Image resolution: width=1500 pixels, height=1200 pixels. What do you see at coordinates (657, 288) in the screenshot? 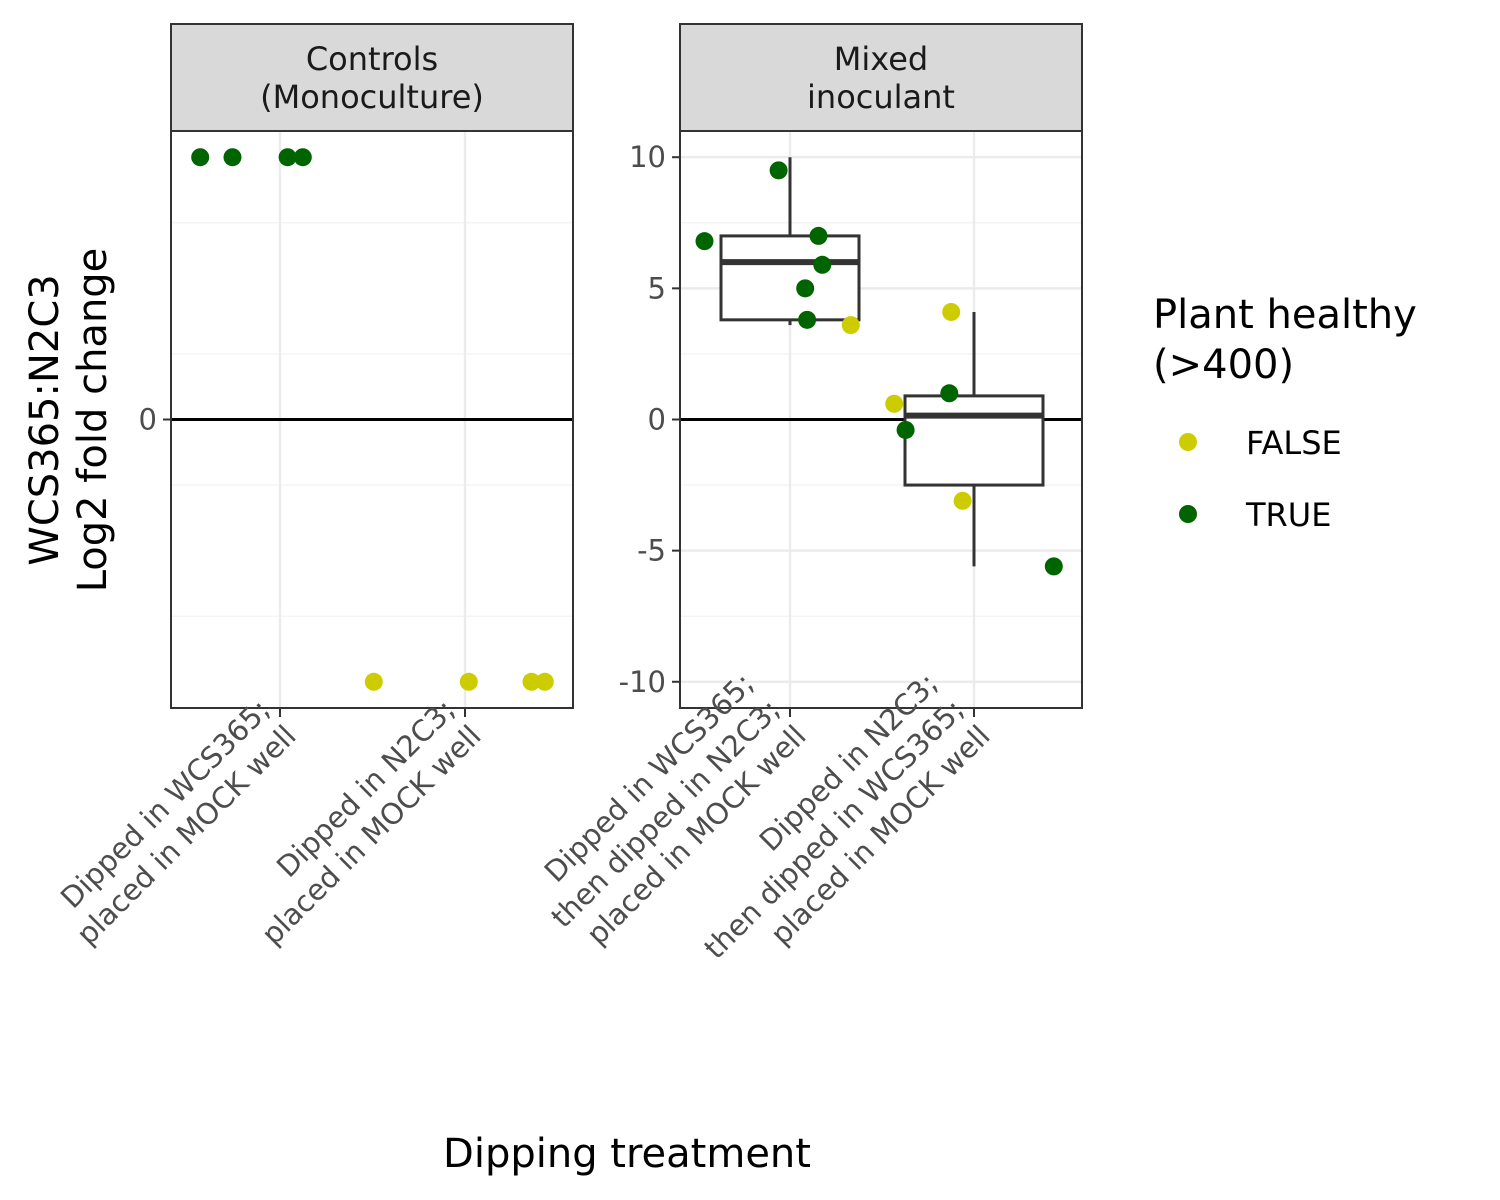
I see `y-tick-label: 5` at bounding box center [657, 288].